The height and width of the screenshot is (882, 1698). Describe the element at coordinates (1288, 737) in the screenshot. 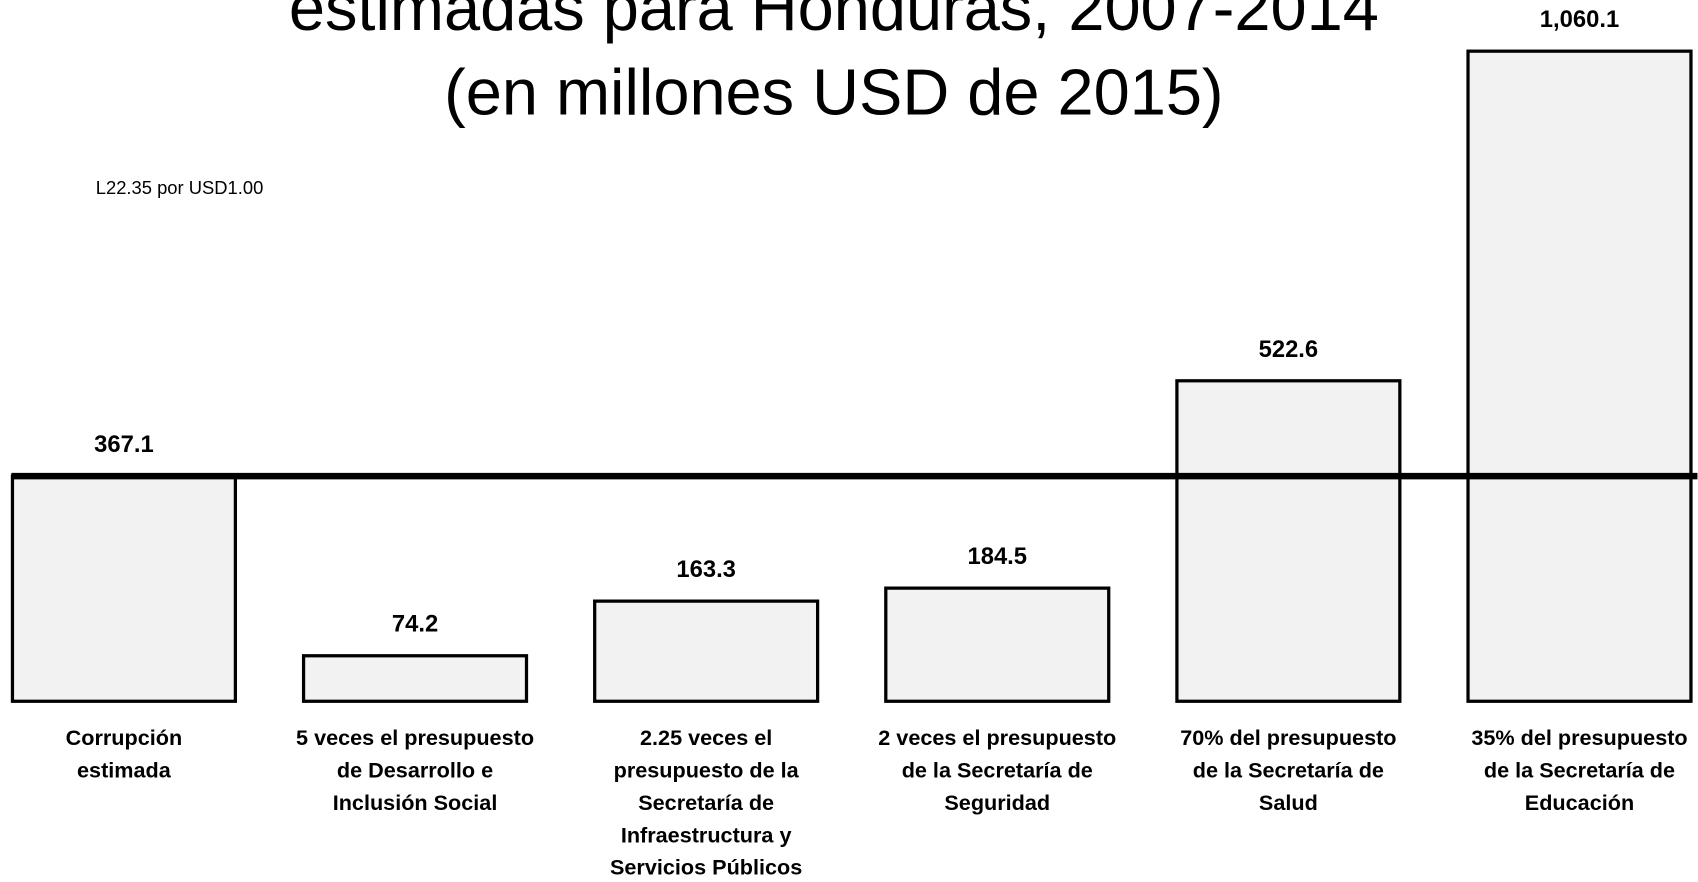

I see `x-tick-label: 70% del presupuesto` at that location.